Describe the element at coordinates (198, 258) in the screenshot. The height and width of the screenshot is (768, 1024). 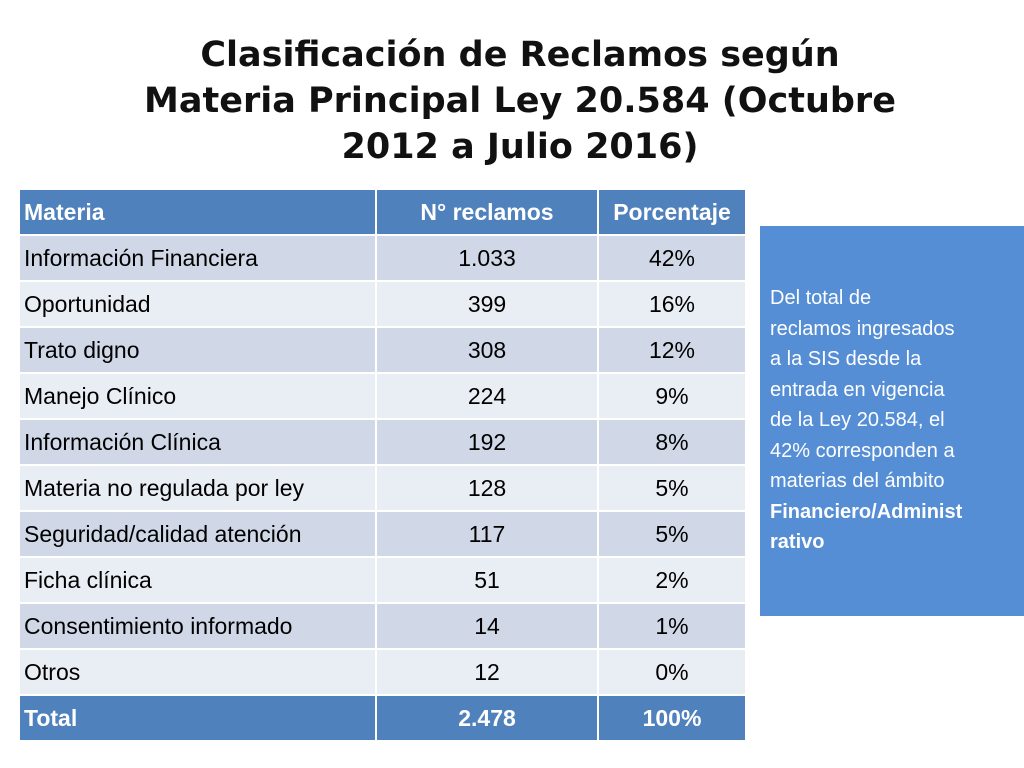
I see `cell-materia: Información Financiera` at that location.